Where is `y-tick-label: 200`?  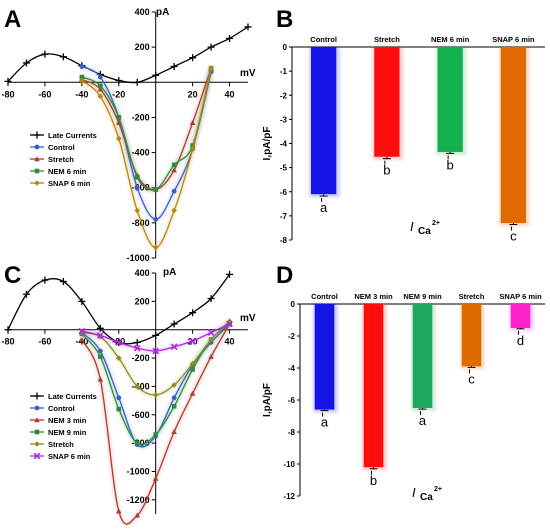
y-tick-label: 200 is located at coordinates (142, 301).